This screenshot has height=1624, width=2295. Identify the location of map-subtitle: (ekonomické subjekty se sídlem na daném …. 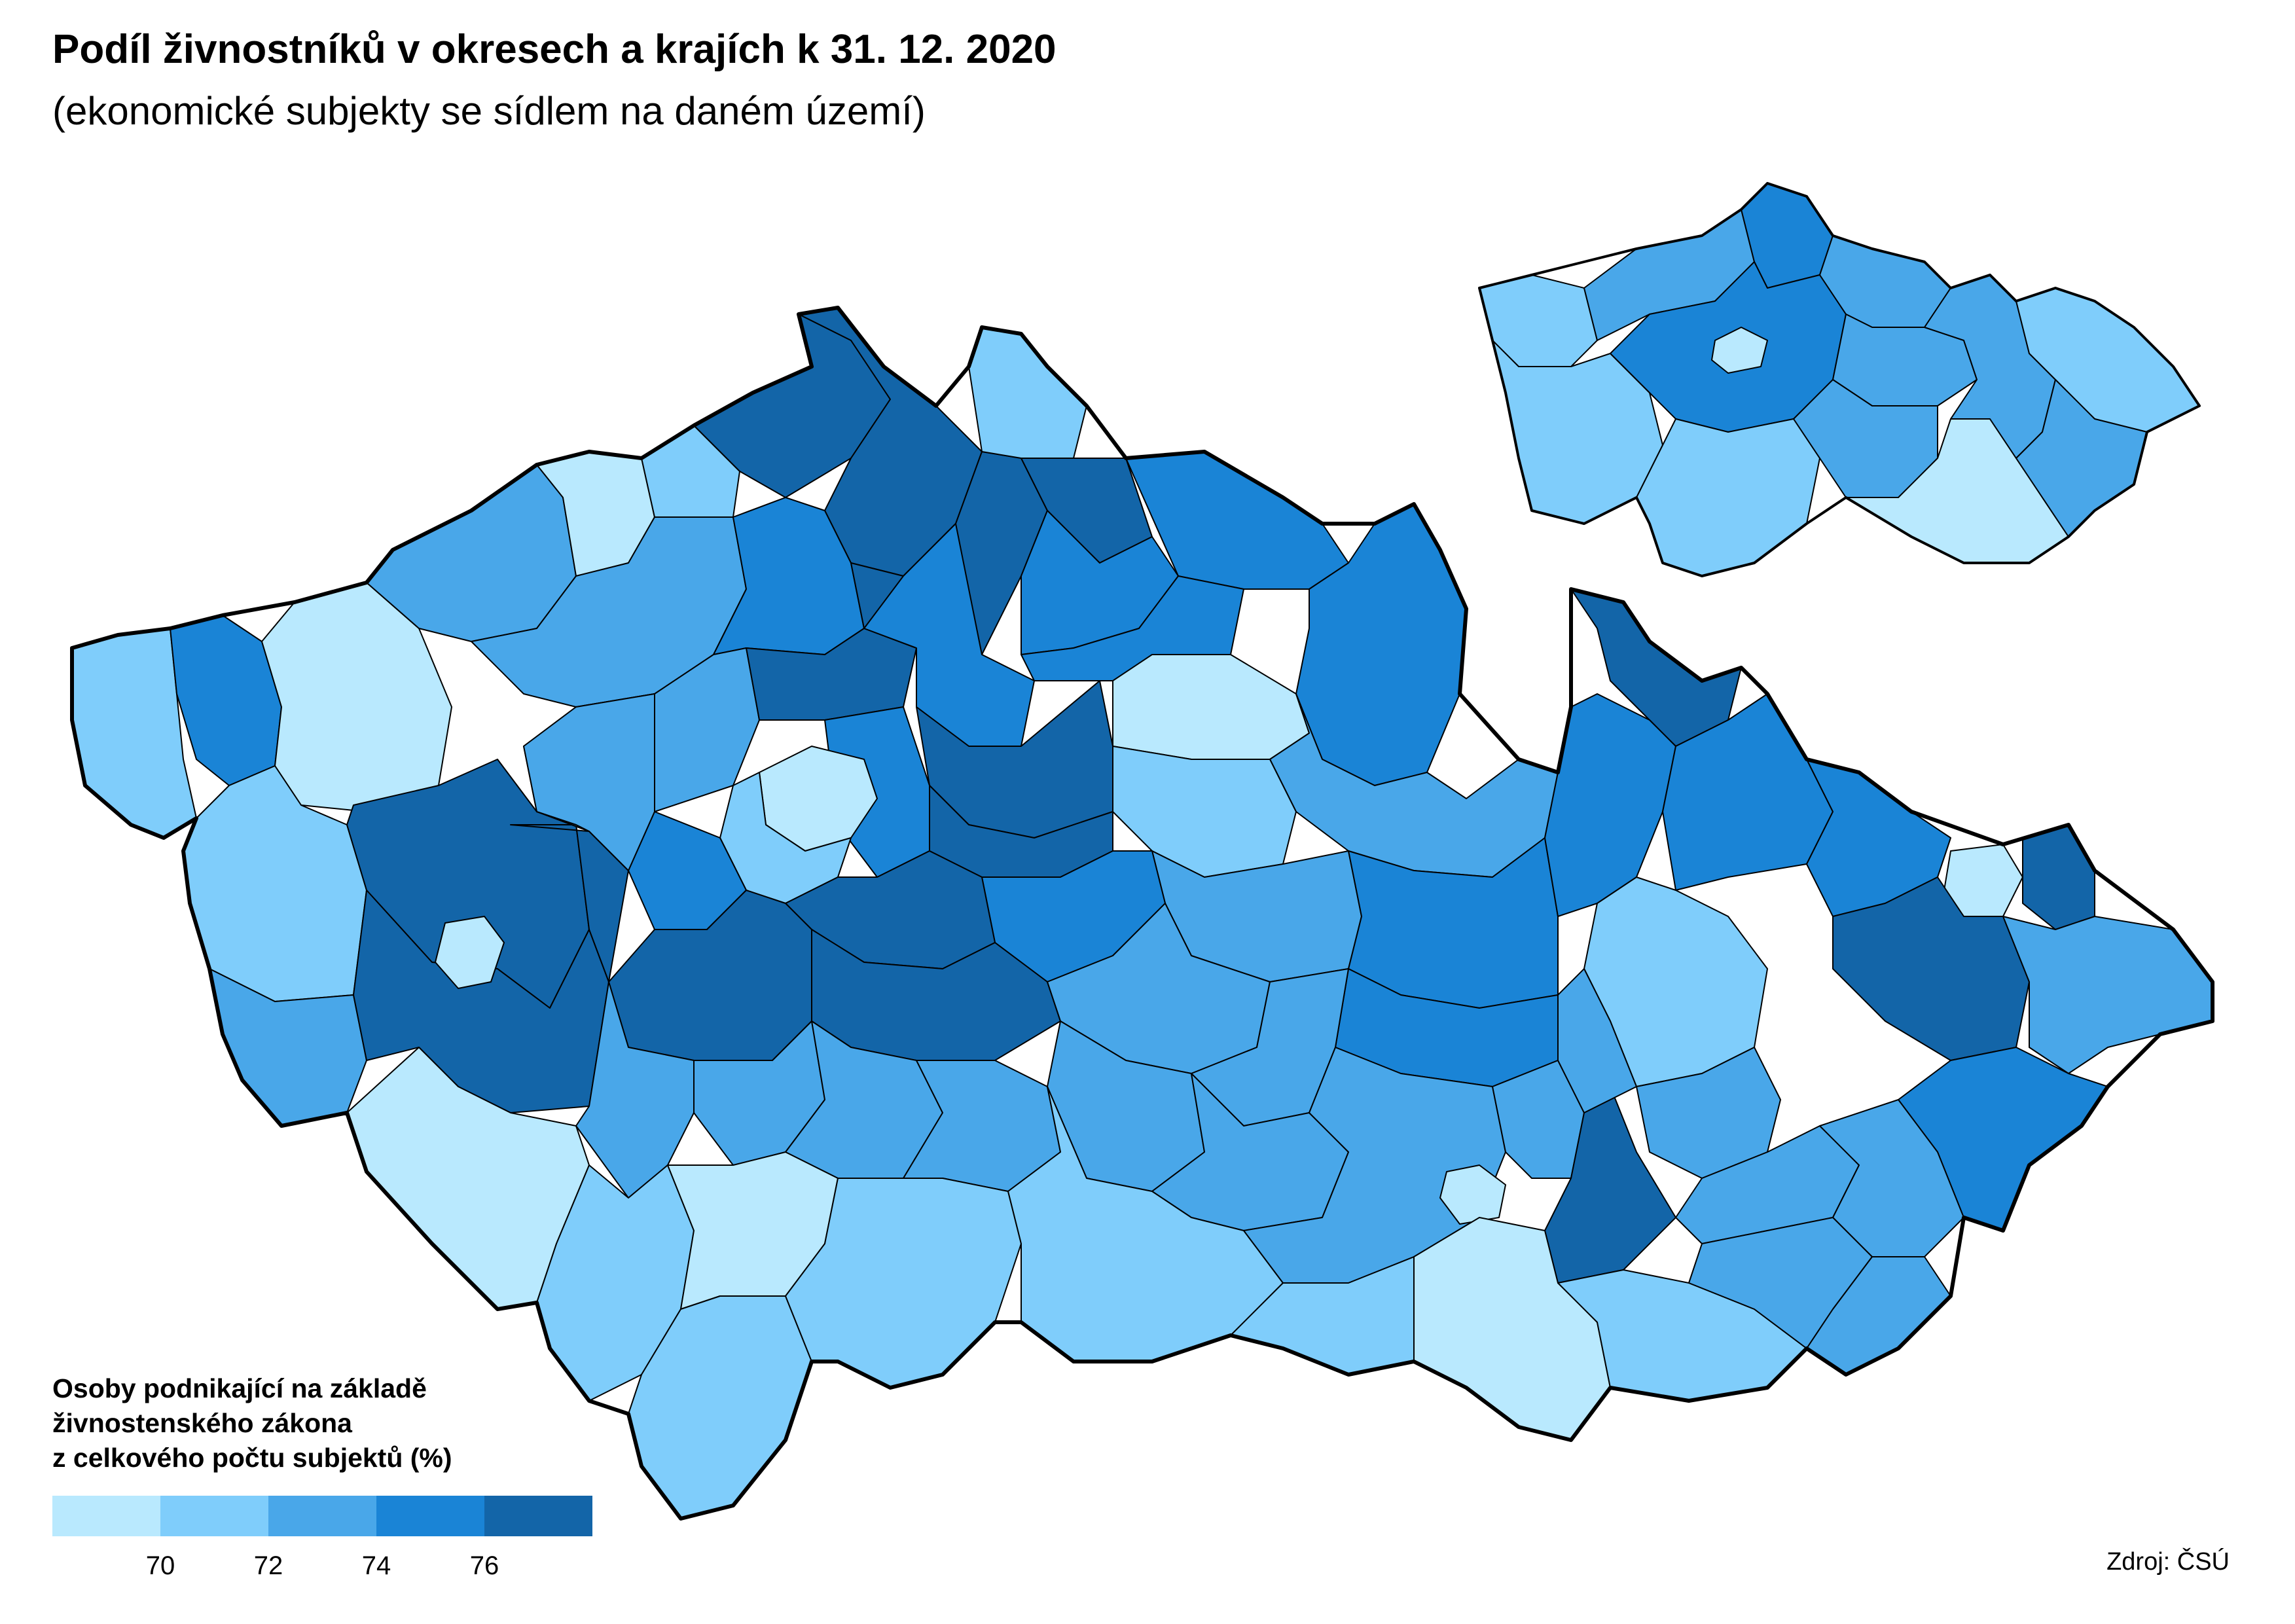
(489, 111).